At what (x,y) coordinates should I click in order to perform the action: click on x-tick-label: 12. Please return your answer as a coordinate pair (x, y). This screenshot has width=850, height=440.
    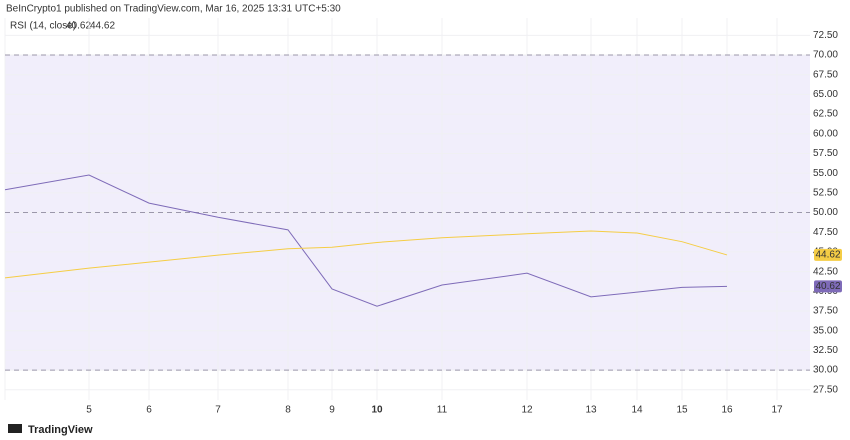
    Looking at the image, I should click on (527, 410).